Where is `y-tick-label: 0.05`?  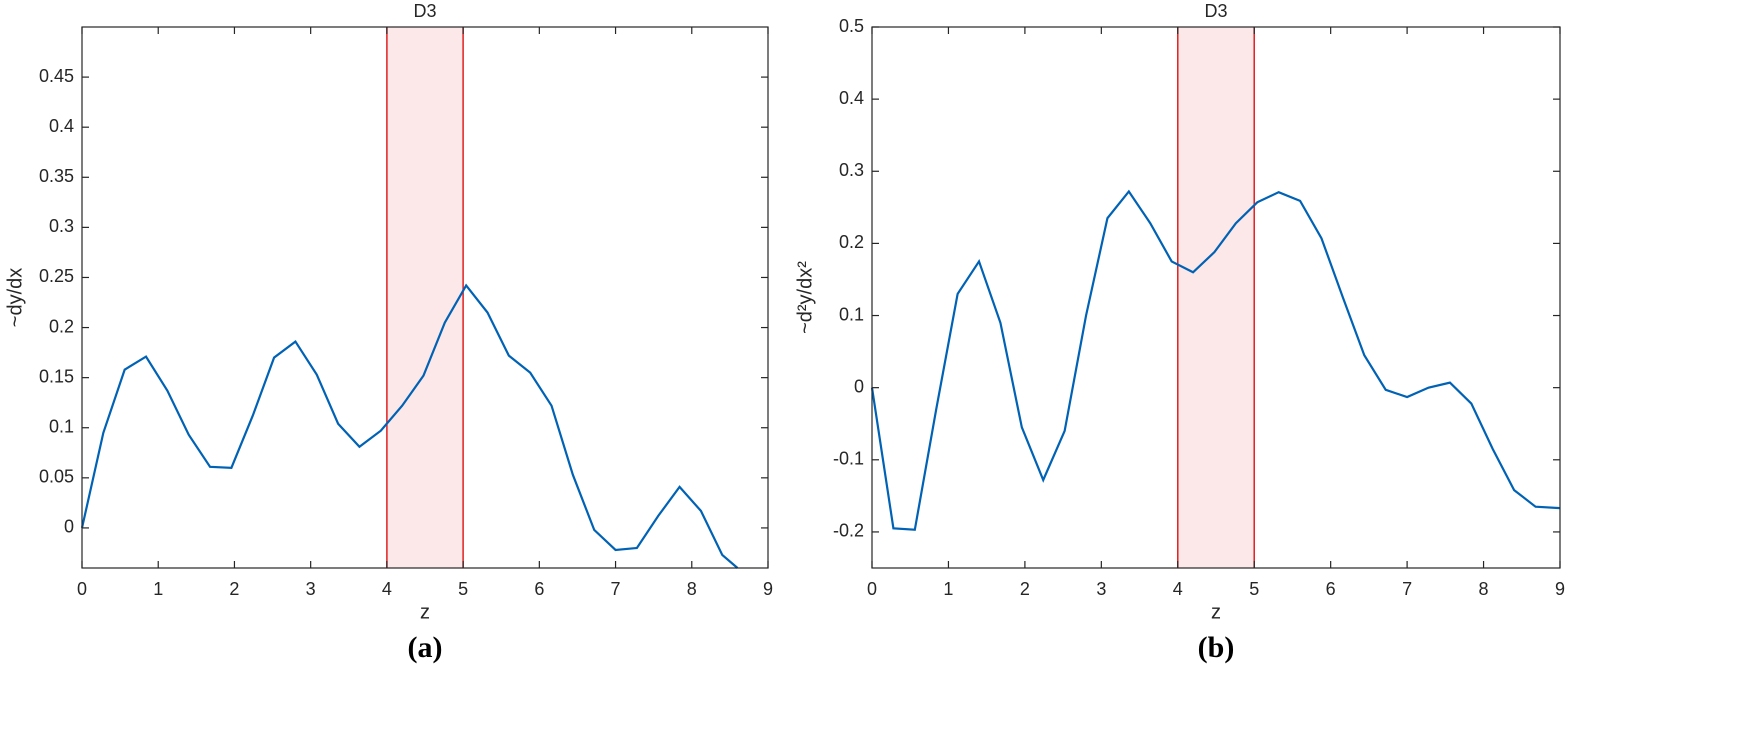
y-tick-label: 0.05 is located at coordinates (56, 477).